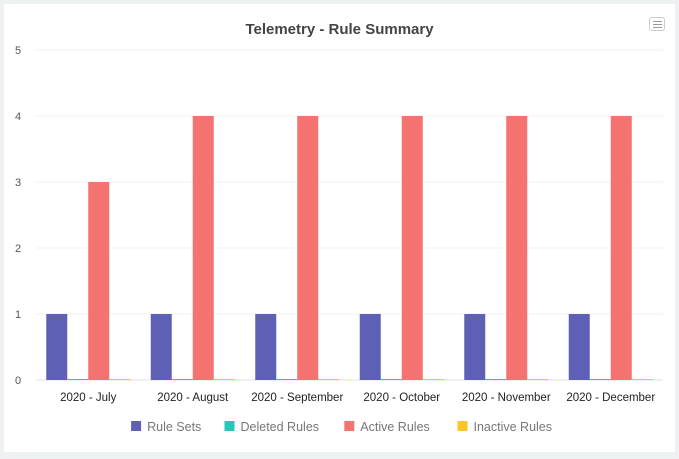  I want to click on x-tick-label: 2020 - August, so click(193, 398).